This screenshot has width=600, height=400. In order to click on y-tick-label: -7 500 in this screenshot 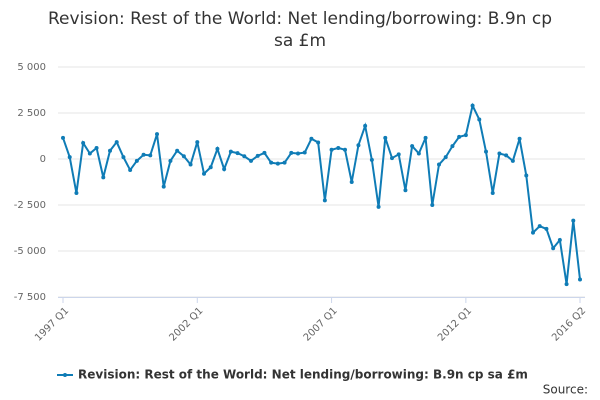, I will do `click(30, 297)`.